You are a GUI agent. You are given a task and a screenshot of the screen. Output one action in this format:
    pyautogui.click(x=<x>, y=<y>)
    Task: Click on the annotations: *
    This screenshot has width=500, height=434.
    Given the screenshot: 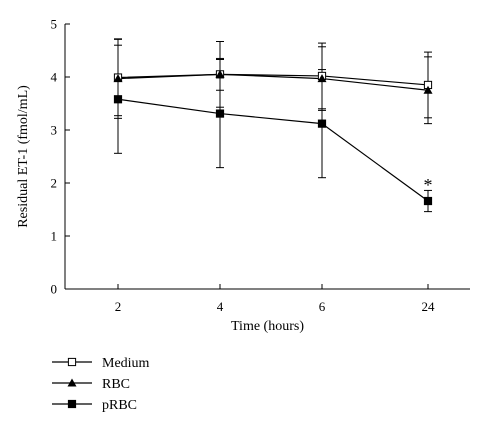 What is the action you would take?
    pyautogui.click(x=428, y=185)
    